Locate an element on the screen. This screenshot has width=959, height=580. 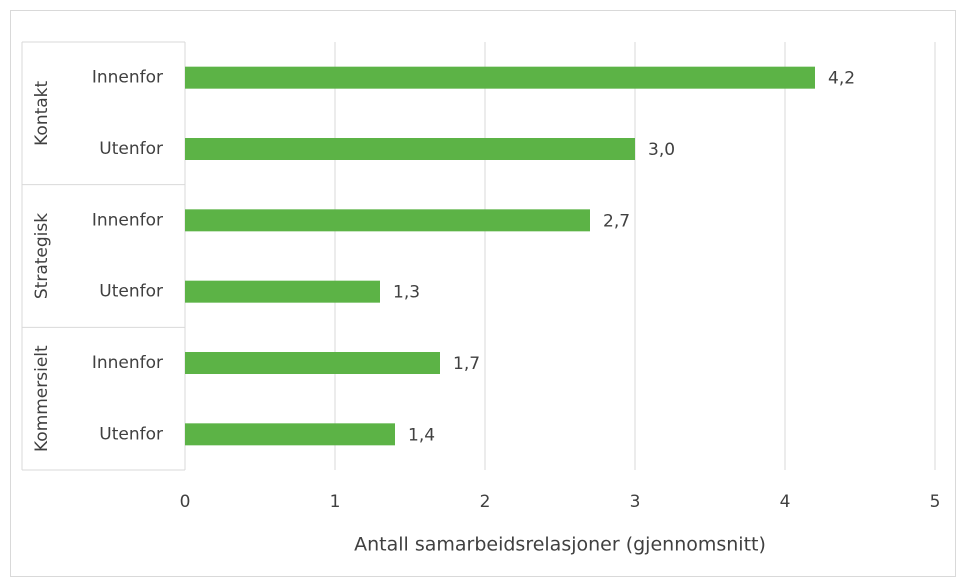
value-label: 1,7 is located at coordinates (466, 364).